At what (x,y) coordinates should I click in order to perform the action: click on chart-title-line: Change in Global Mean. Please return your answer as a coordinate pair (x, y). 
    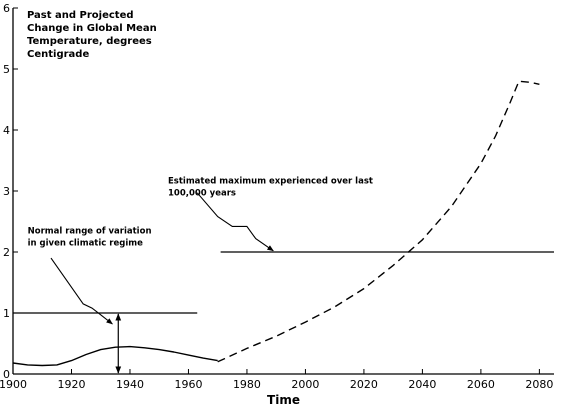
    Looking at the image, I should click on (92, 28).